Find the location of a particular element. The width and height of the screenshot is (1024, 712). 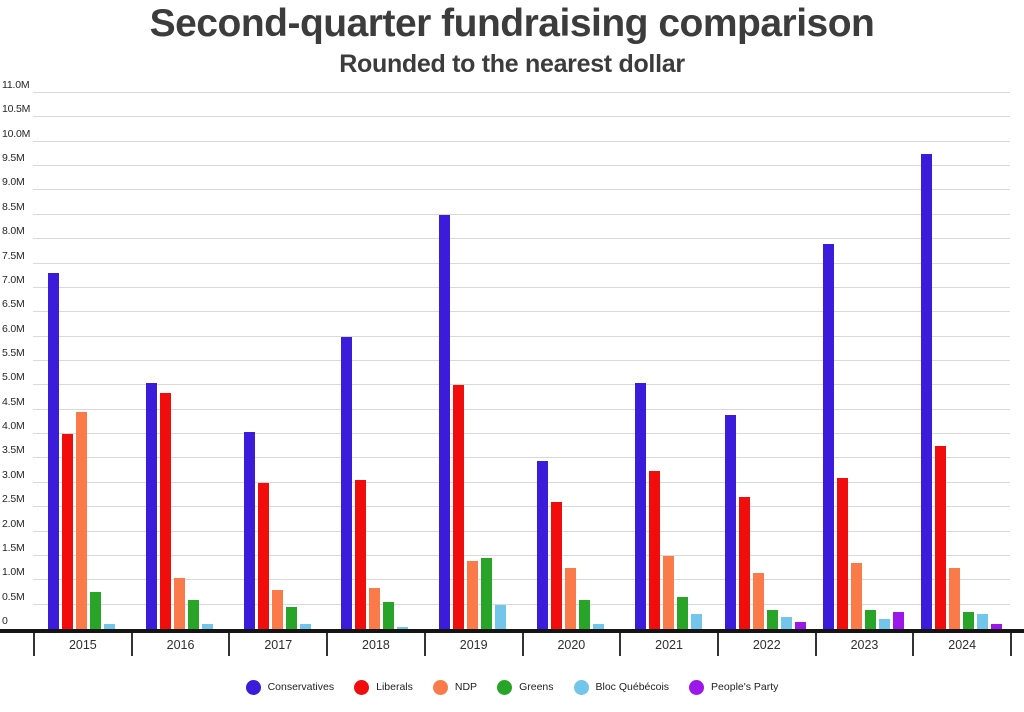

bar-conservatives-2017 is located at coordinates (249, 530).